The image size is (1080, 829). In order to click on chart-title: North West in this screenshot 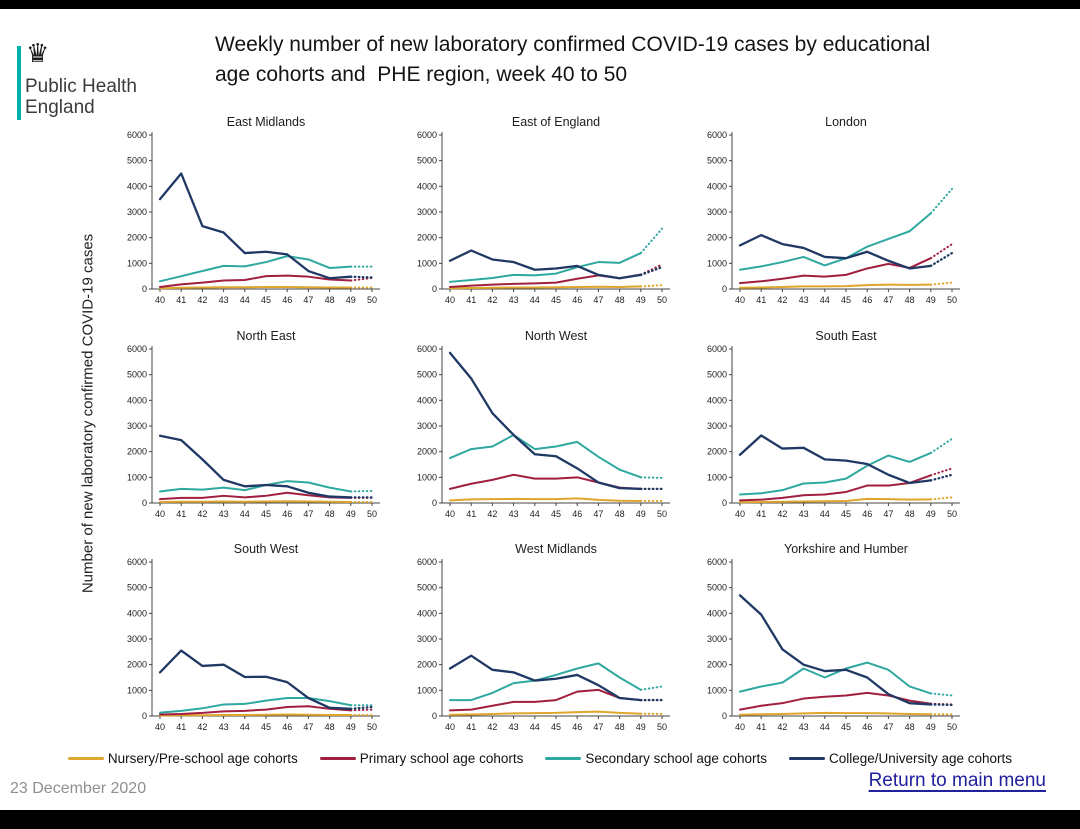, I will do `click(556, 336)`.